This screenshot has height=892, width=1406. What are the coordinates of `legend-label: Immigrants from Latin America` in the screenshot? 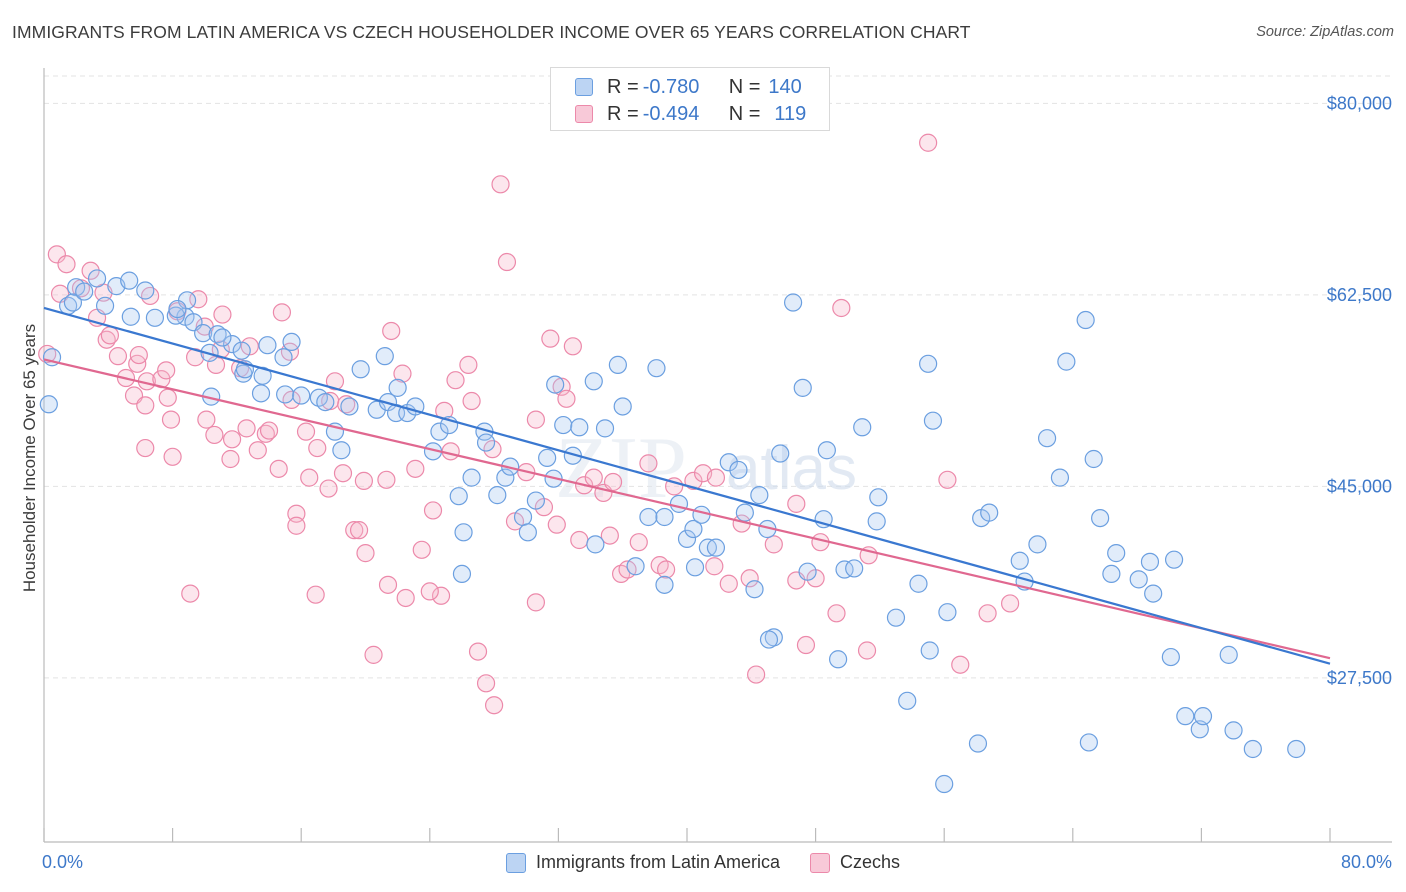 It's located at (658, 862).